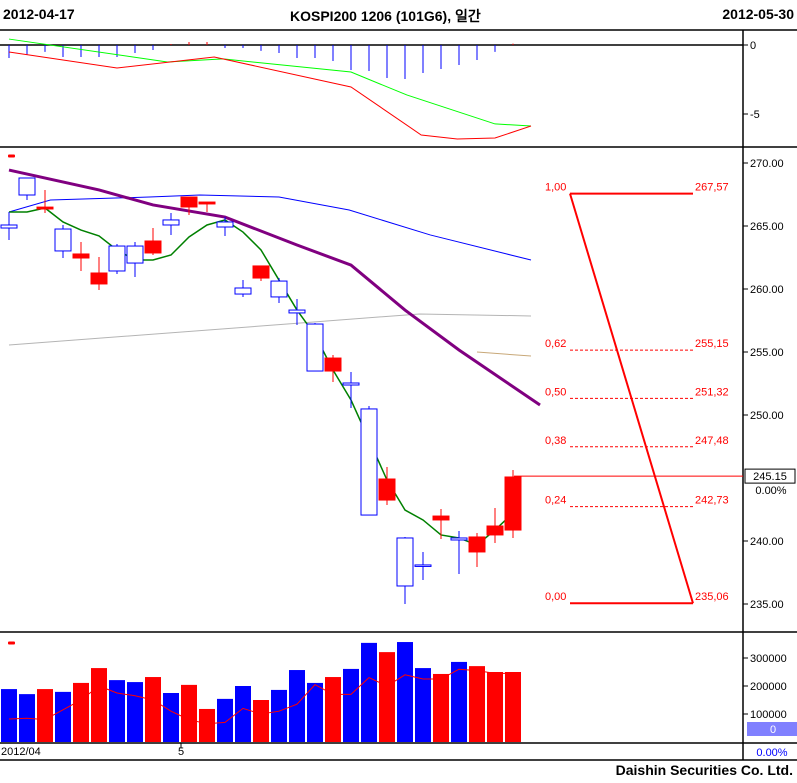 The image size is (797, 783). What do you see at coordinates (767, 290) in the screenshot?
I see `price-y-label: 260.00` at bounding box center [767, 290].